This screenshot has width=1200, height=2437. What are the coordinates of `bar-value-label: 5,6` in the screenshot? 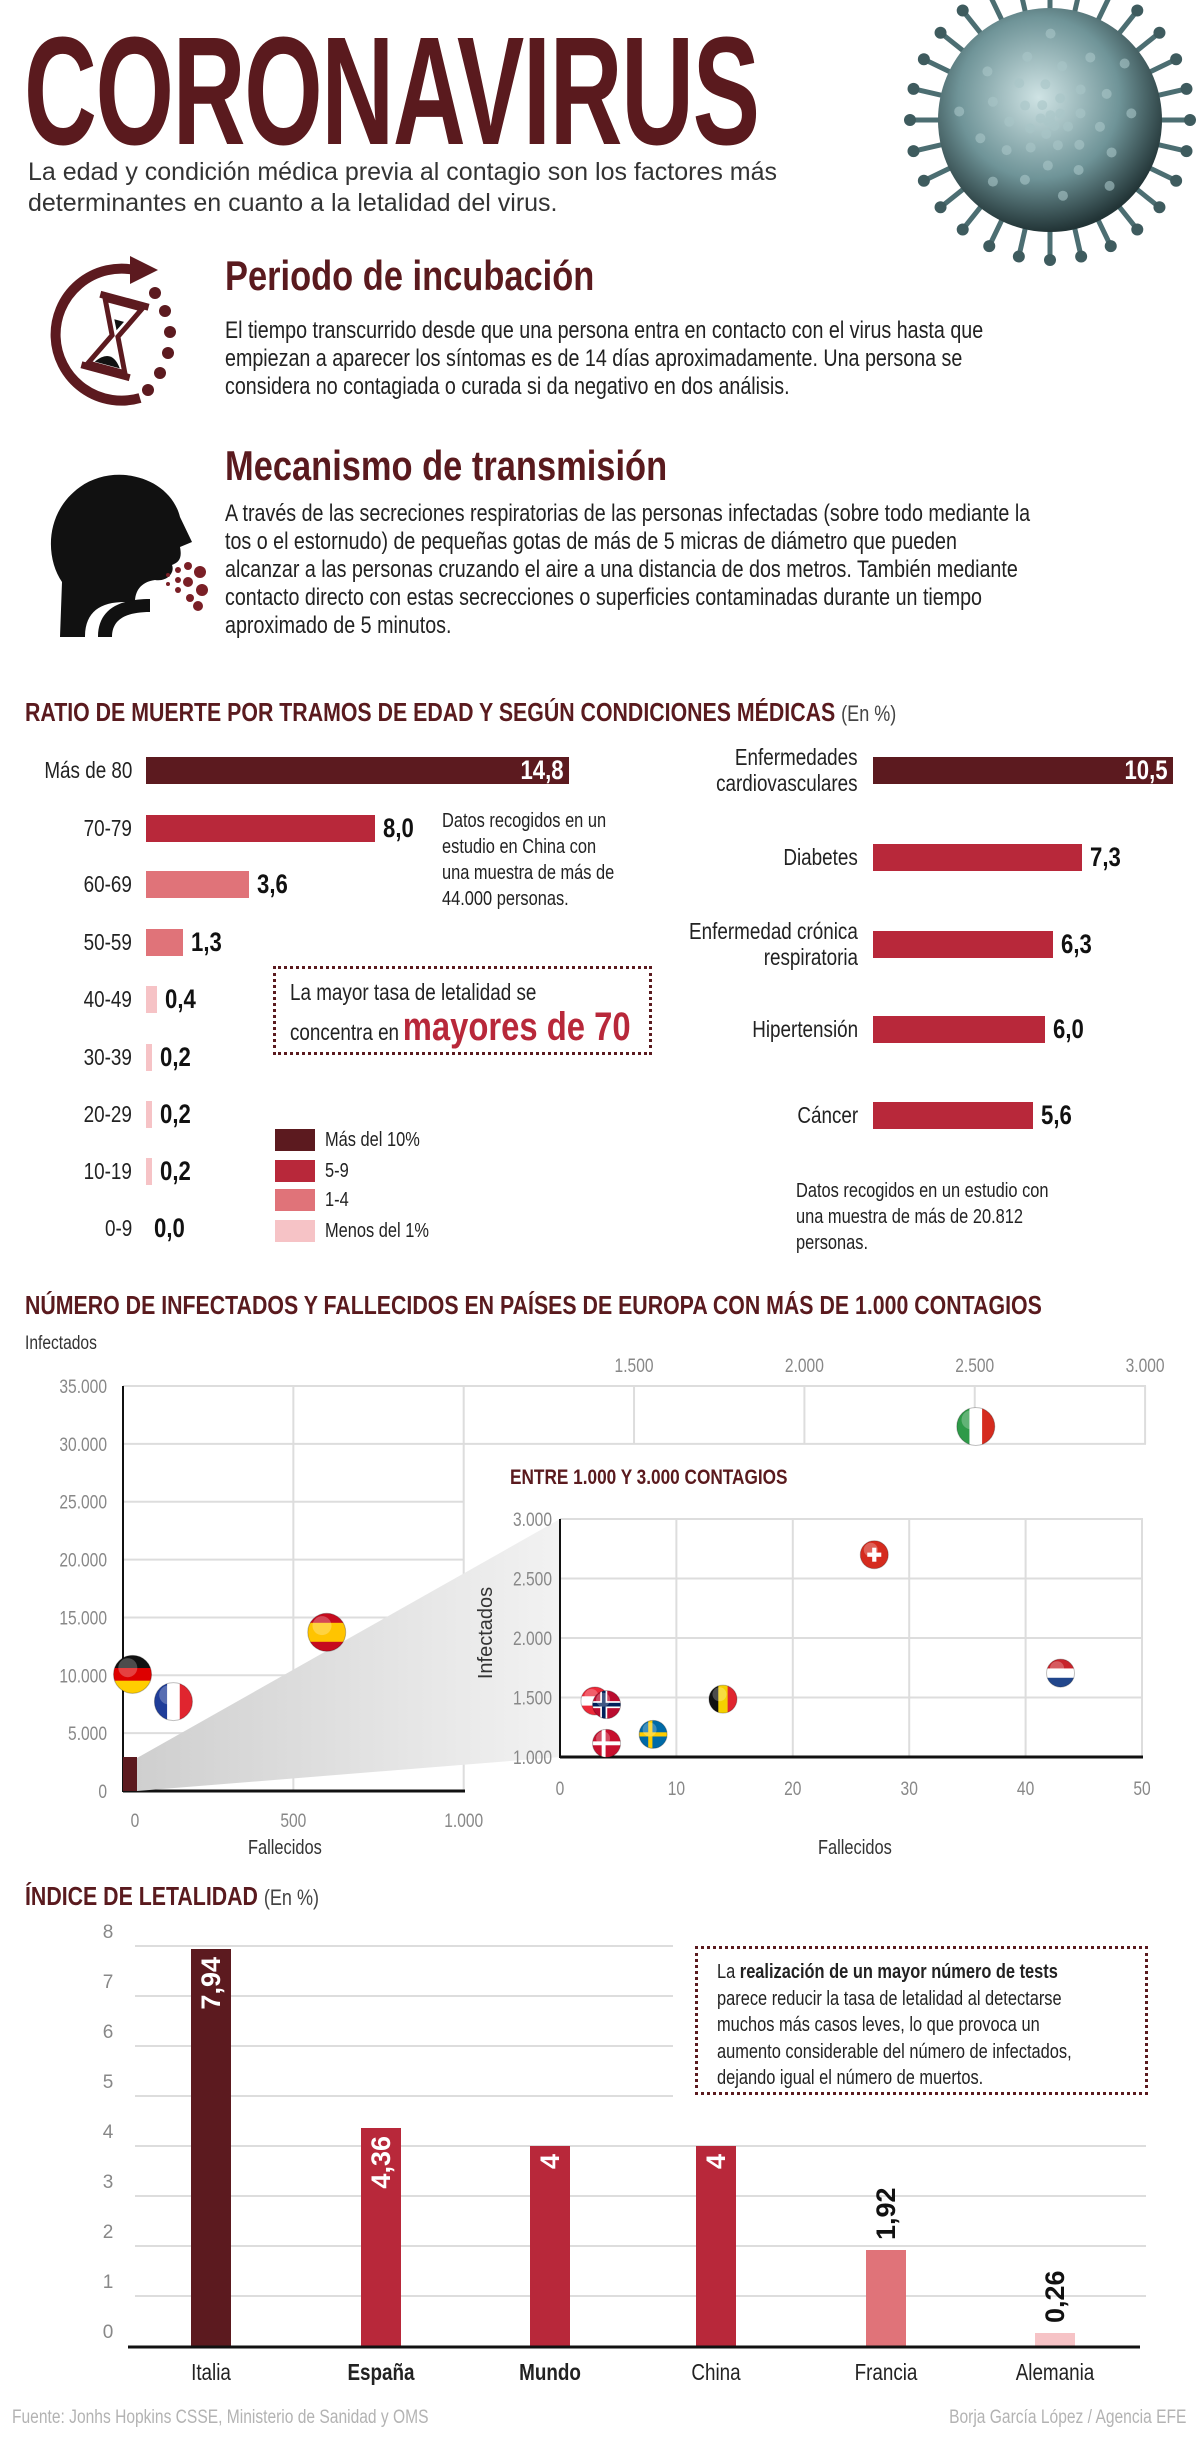 It's located at (1056, 1115).